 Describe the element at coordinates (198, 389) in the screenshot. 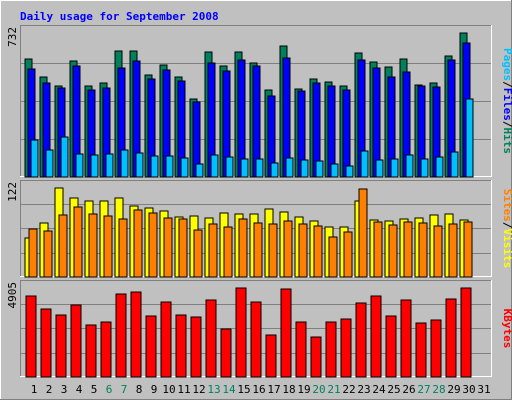

I see `x-tick-label: 12` at that location.